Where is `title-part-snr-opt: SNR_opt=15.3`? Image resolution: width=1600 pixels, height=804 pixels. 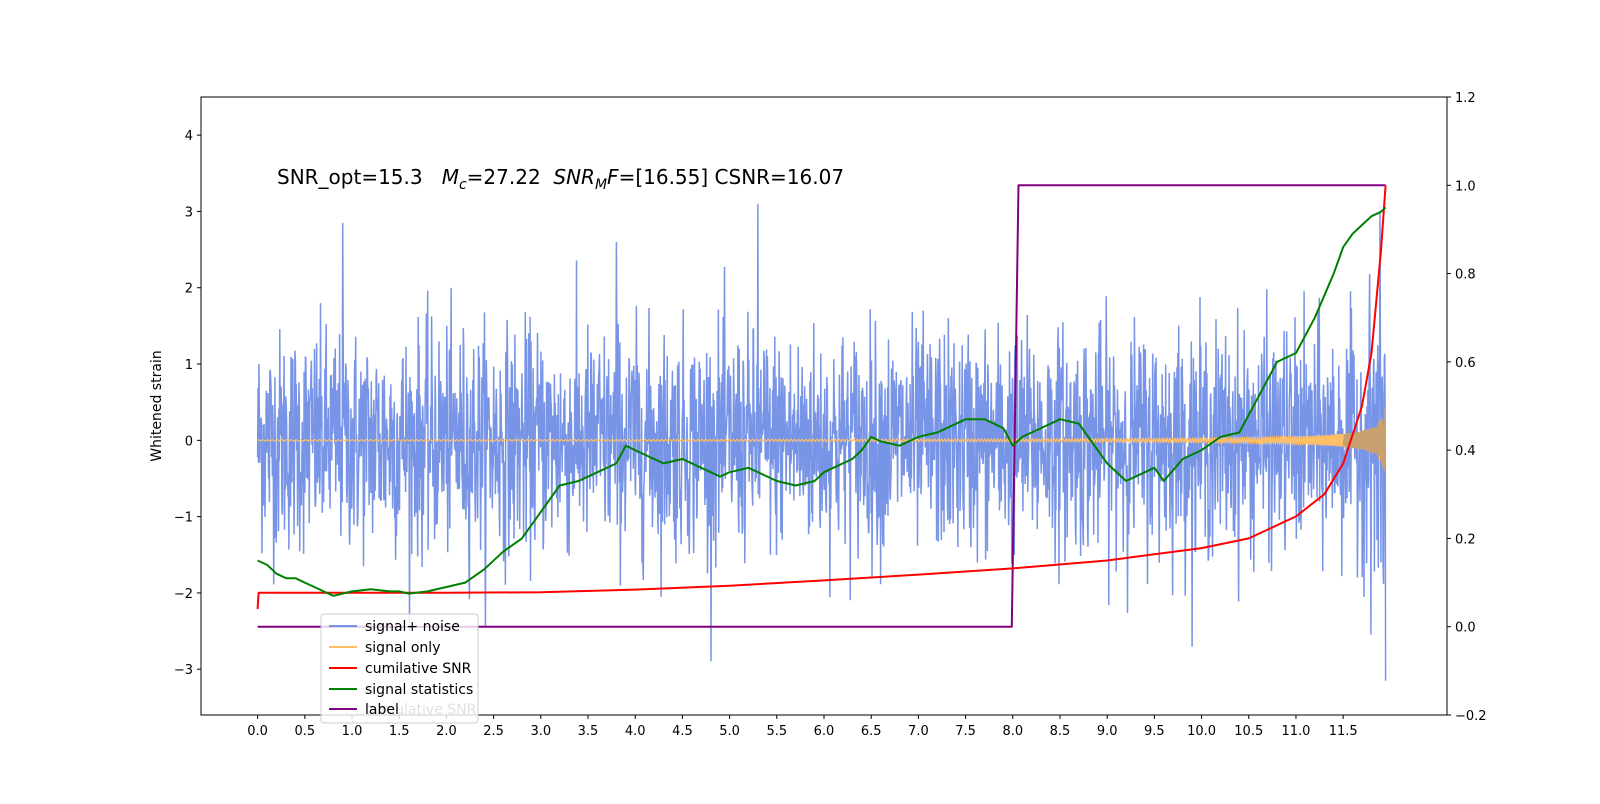 title-part-snr-opt: SNR_opt=15.3 is located at coordinates (359, 177).